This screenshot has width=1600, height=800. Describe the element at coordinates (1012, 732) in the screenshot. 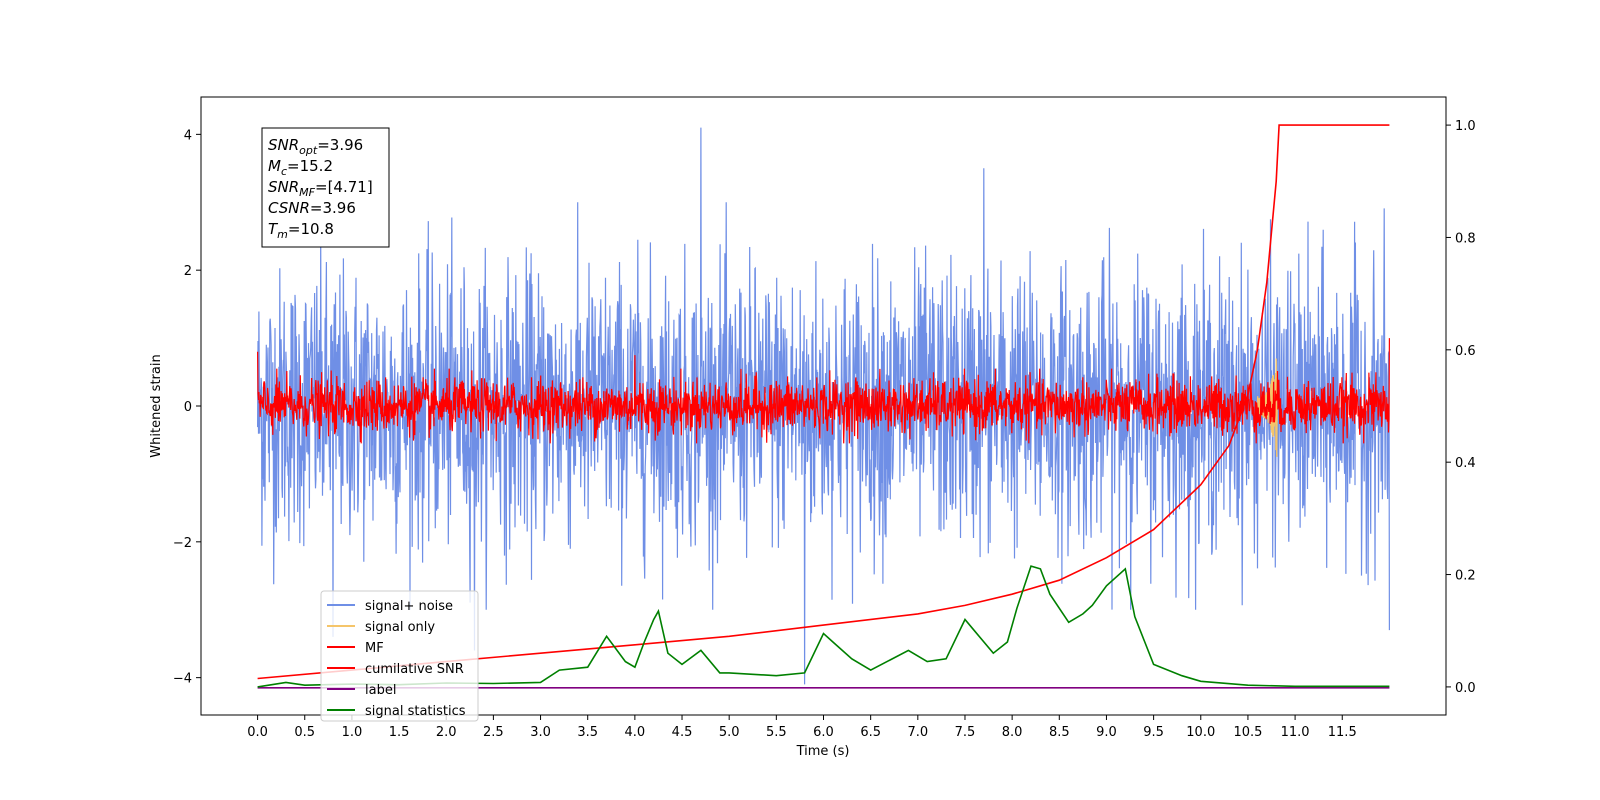

I see `x-tick-label: 8.0` at that location.